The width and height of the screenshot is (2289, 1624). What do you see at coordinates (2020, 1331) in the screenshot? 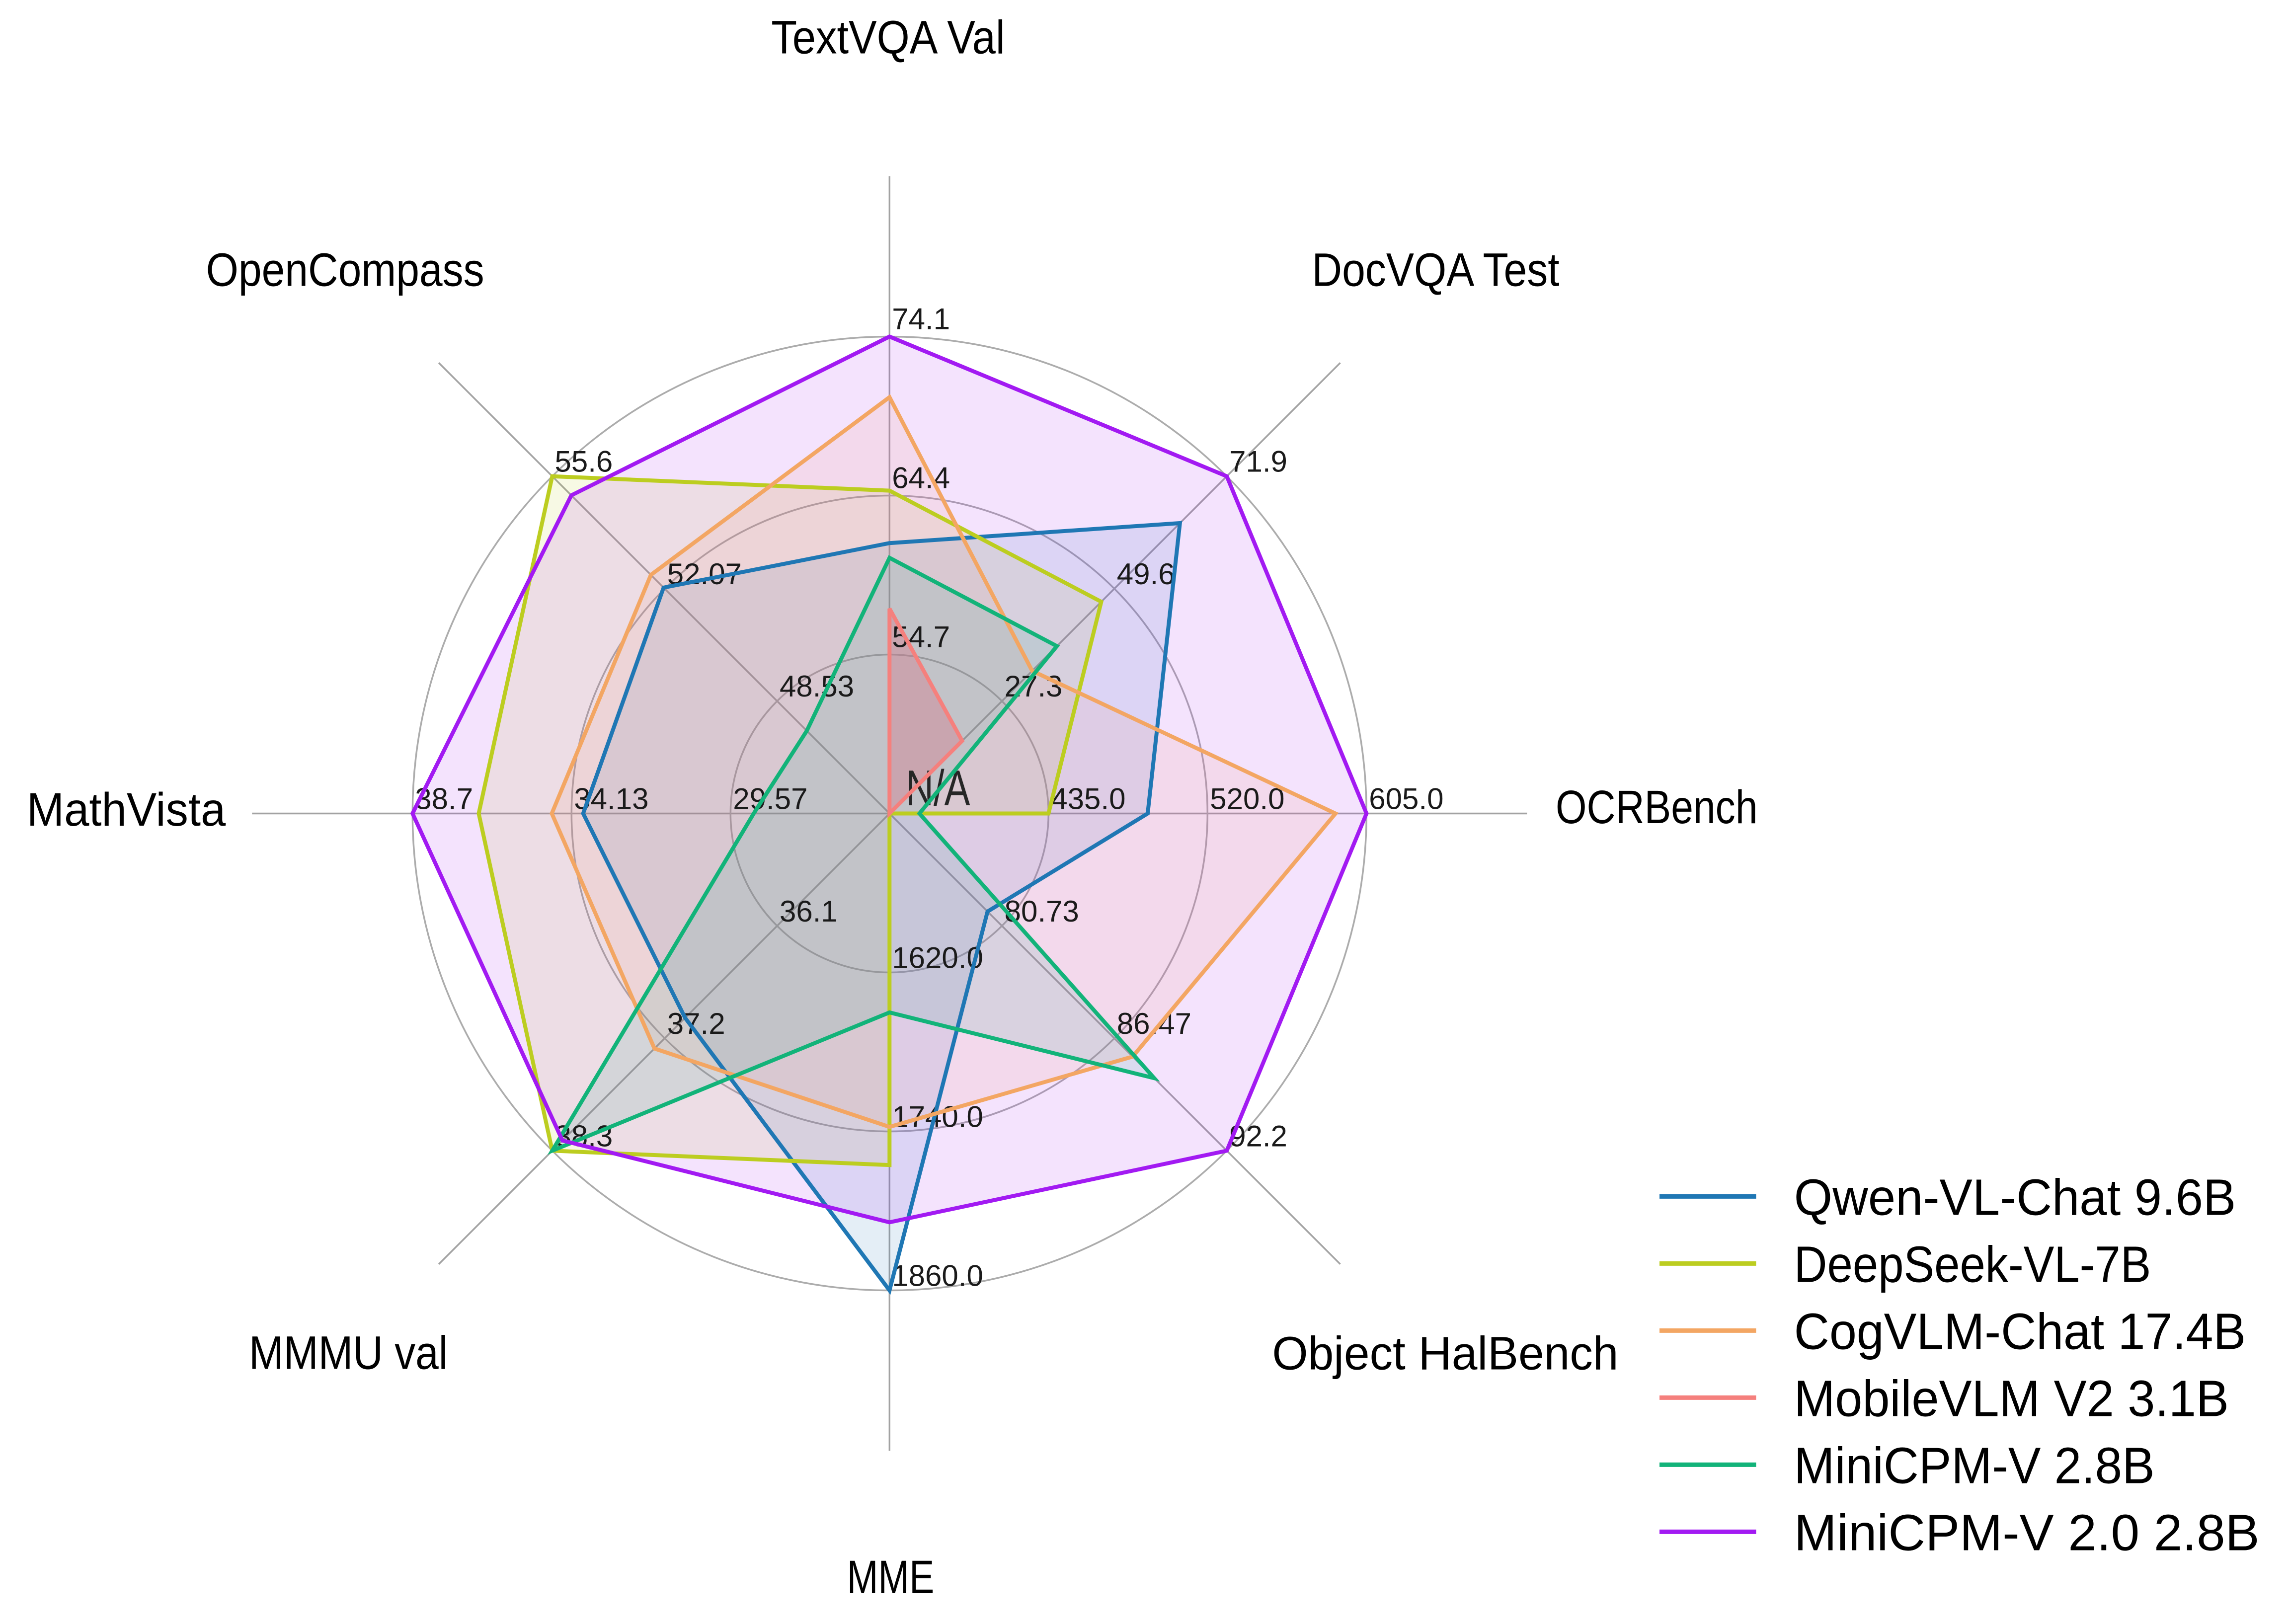
I see `svg-text: CogVLM-Chat 17.4B` at bounding box center [2020, 1331].